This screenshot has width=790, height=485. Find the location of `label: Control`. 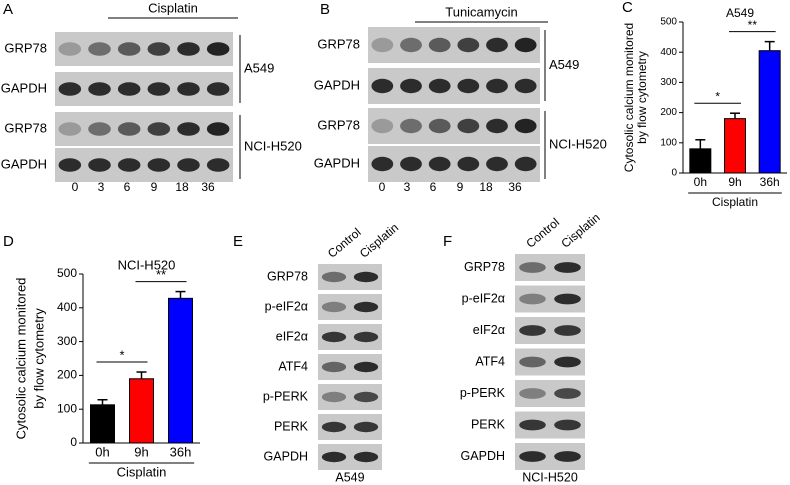

label: Control is located at coordinates (344, 243).